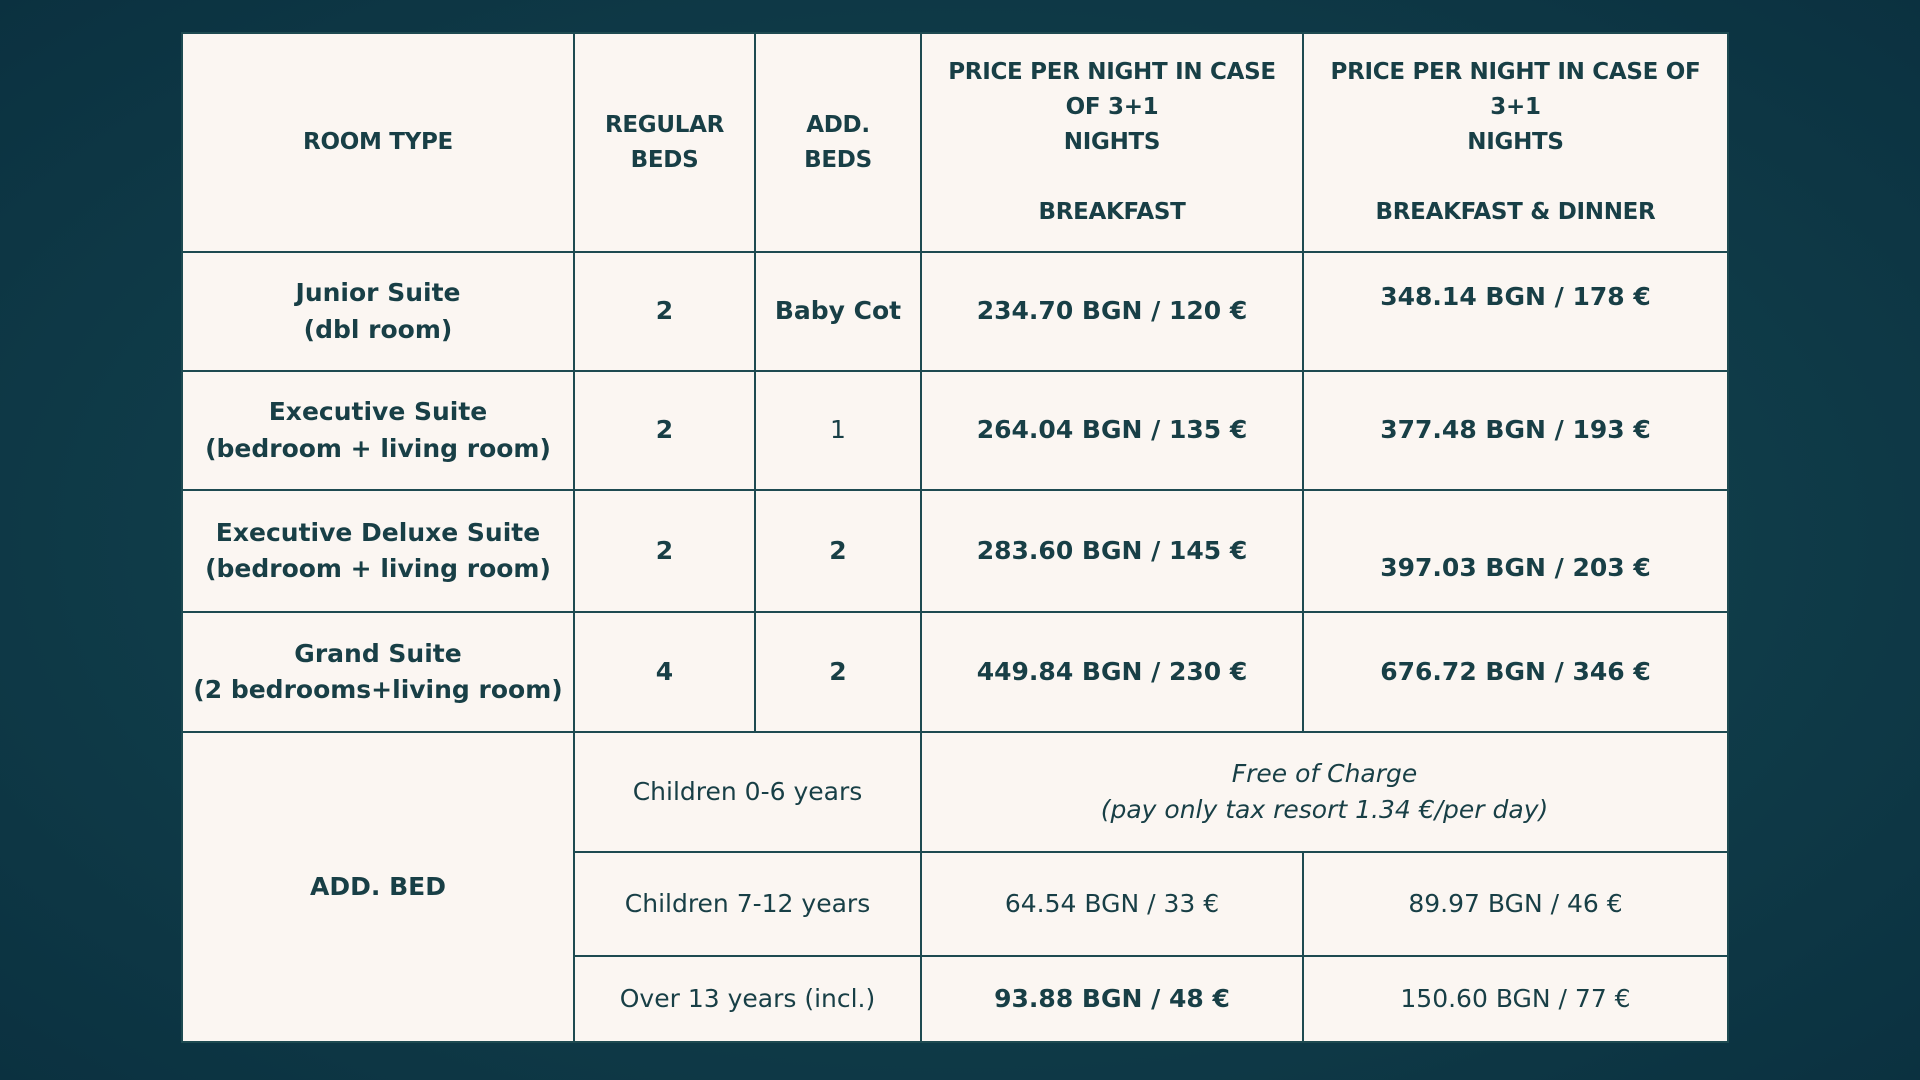 The height and width of the screenshot is (1080, 1920). What do you see at coordinates (838, 142) in the screenshot?
I see `header-cell: ADD. BEDS` at bounding box center [838, 142].